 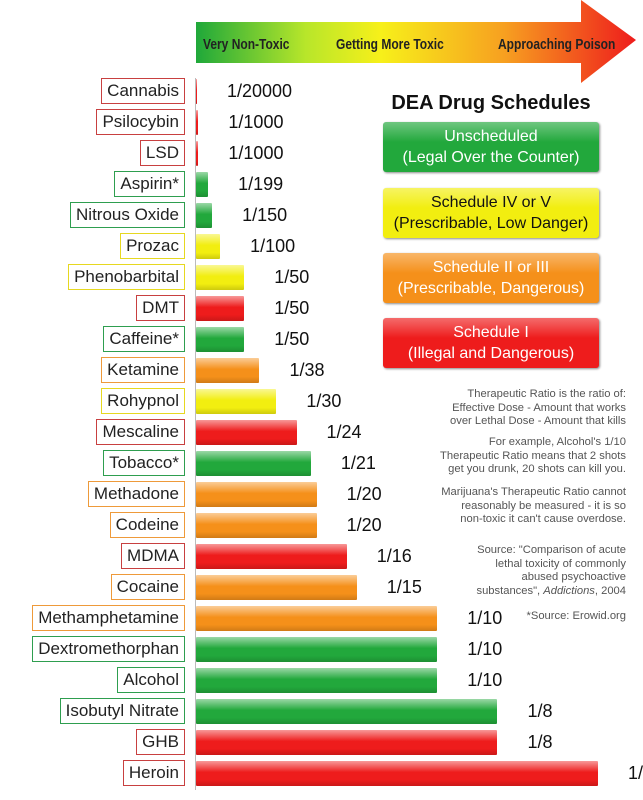 I want to click on drug-label: Phenobarbital, so click(x=126, y=277).